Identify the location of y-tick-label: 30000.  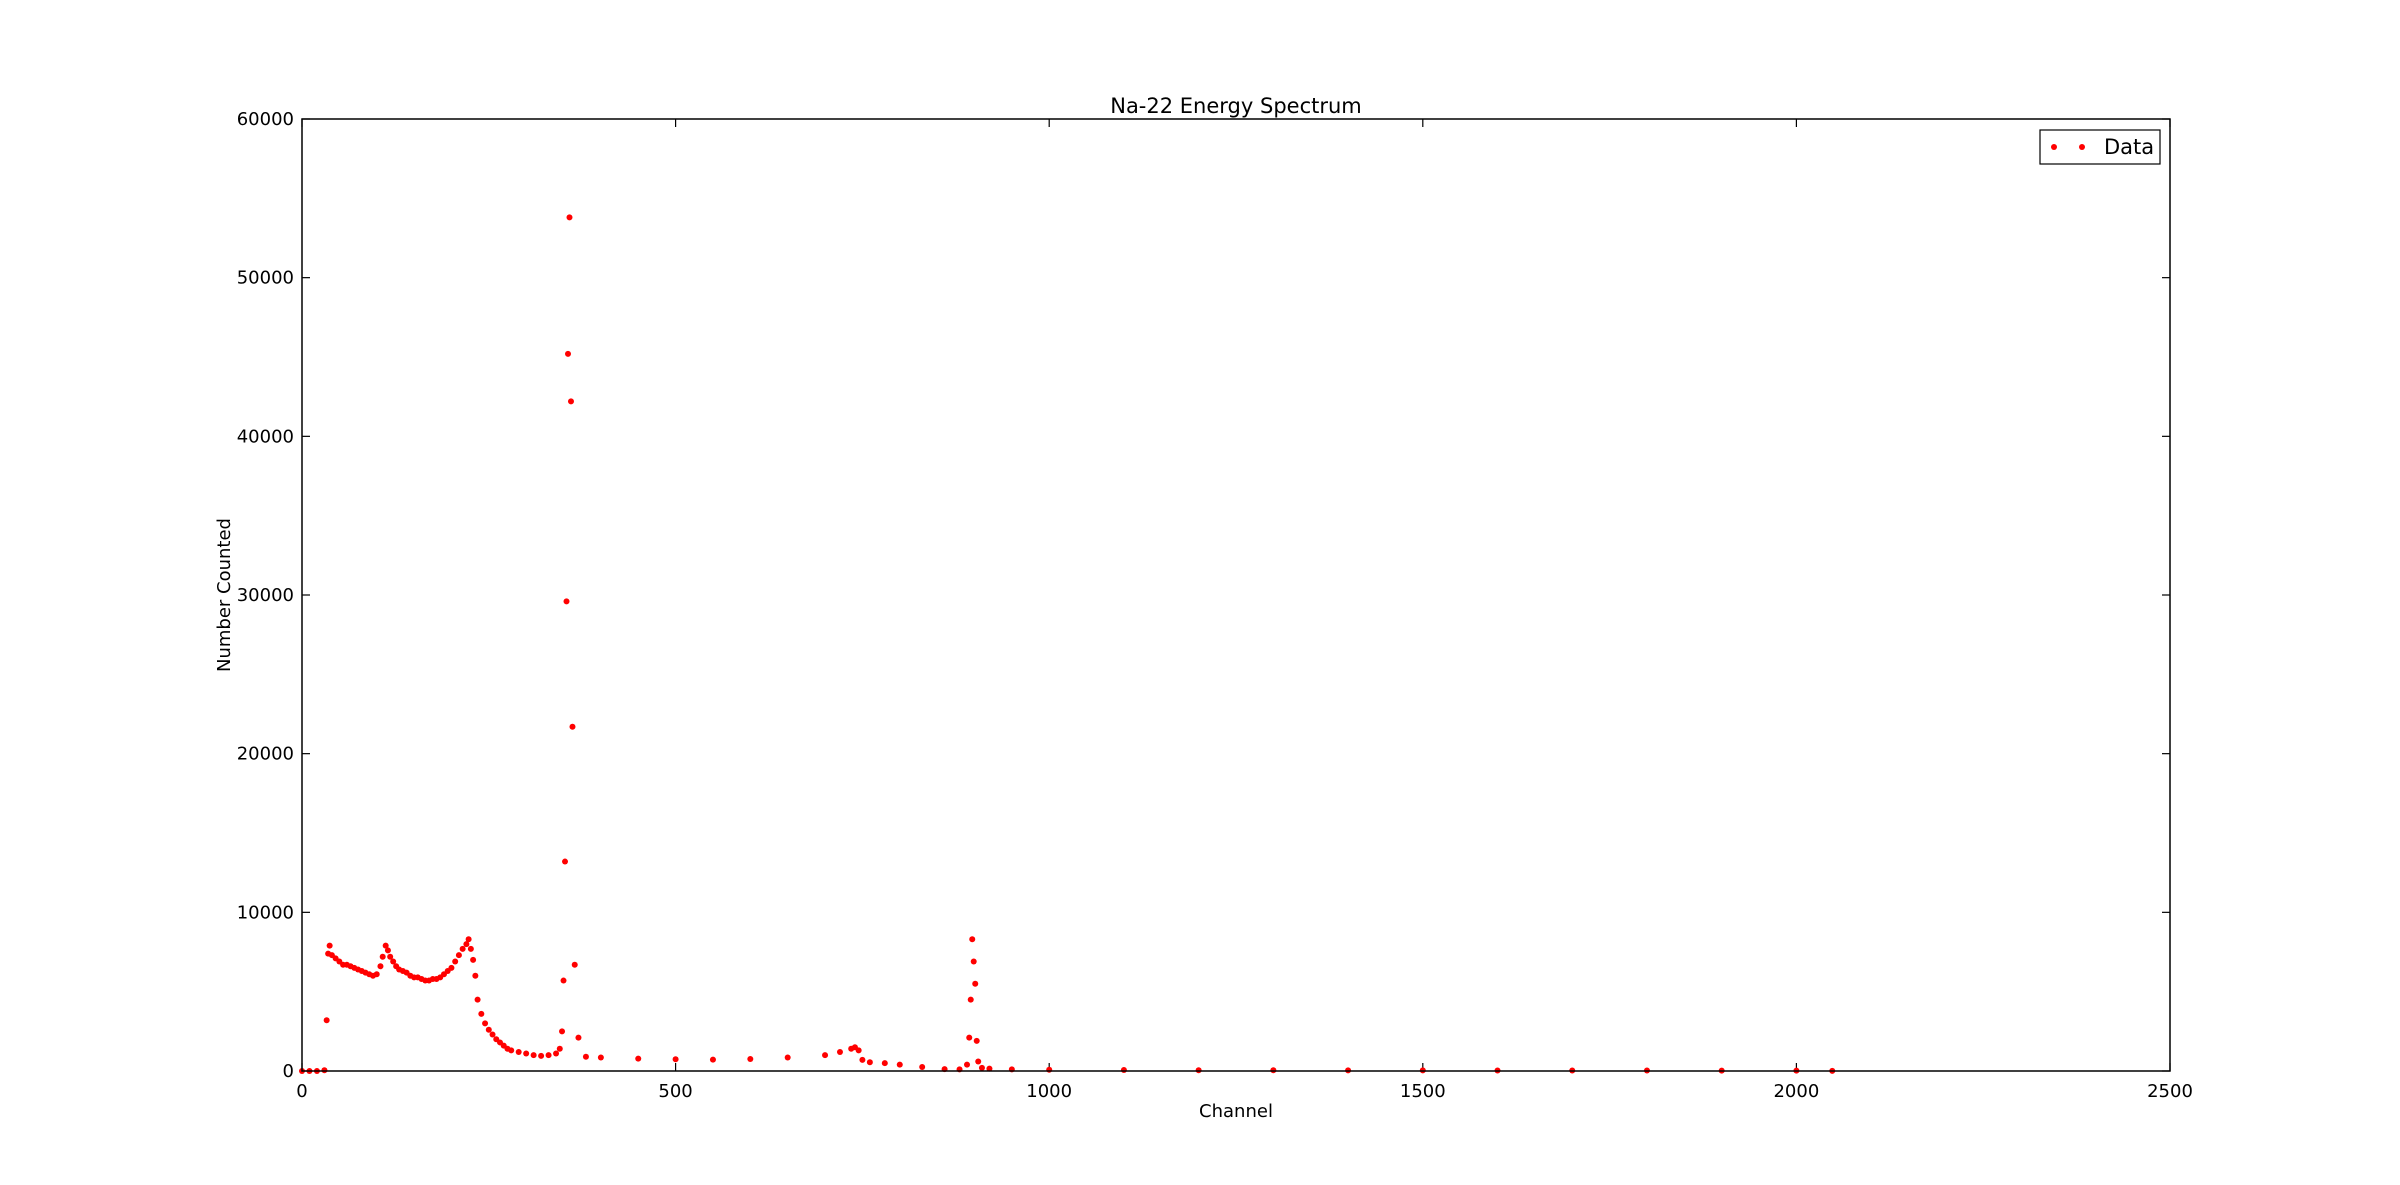
(265, 595).